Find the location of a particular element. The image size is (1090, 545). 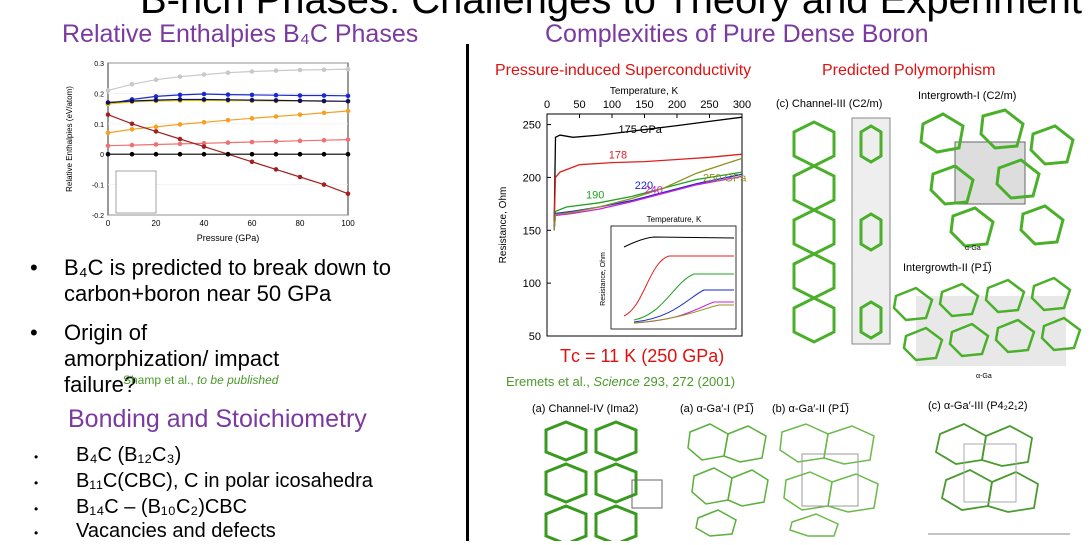

structure-aga3 is located at coordinates (999, 479).